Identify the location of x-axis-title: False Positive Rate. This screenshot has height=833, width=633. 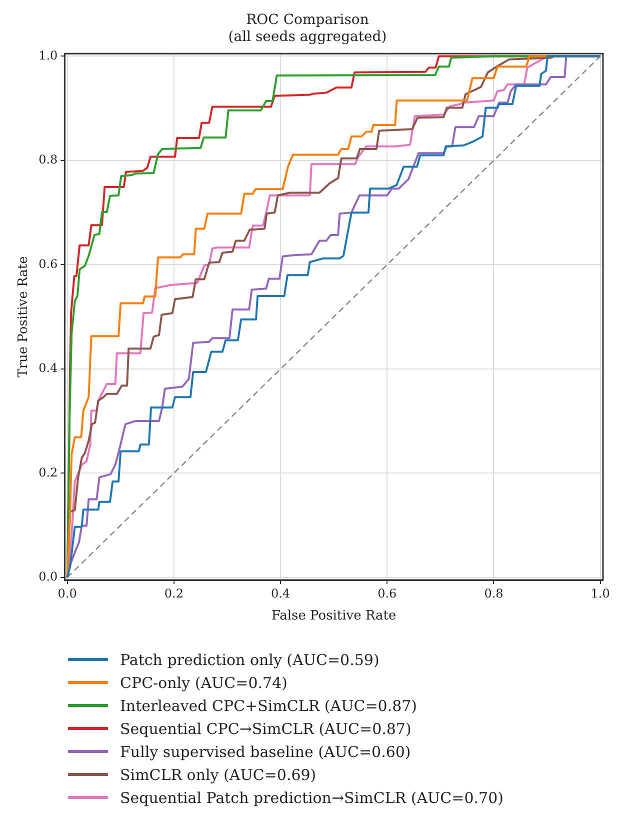
(334, 616).